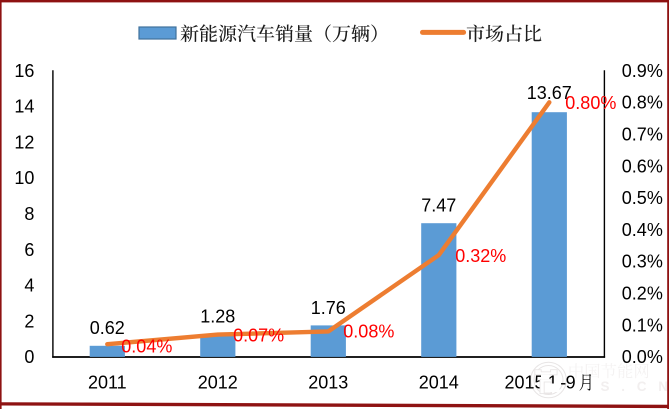 This screenshot has width=669, height=414. I want to click on svg-text: 2011, so click(107, 382).